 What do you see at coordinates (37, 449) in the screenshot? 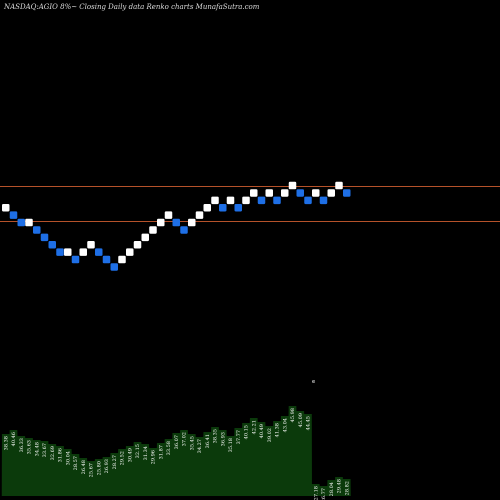
I see `volume-label: 34.48` at bounding box center [37, 449].